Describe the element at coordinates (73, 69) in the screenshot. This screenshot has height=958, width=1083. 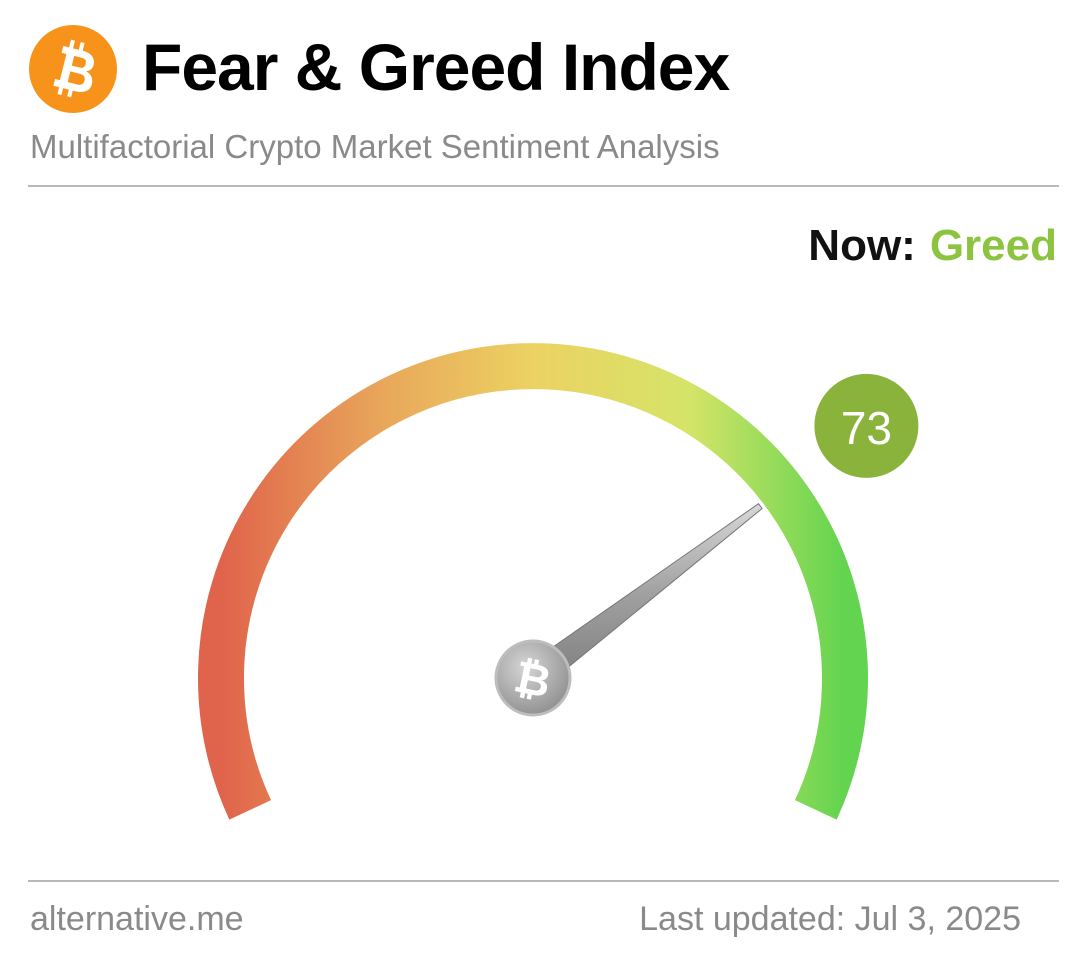
I see `bitcoin-logo-icon` at that location.